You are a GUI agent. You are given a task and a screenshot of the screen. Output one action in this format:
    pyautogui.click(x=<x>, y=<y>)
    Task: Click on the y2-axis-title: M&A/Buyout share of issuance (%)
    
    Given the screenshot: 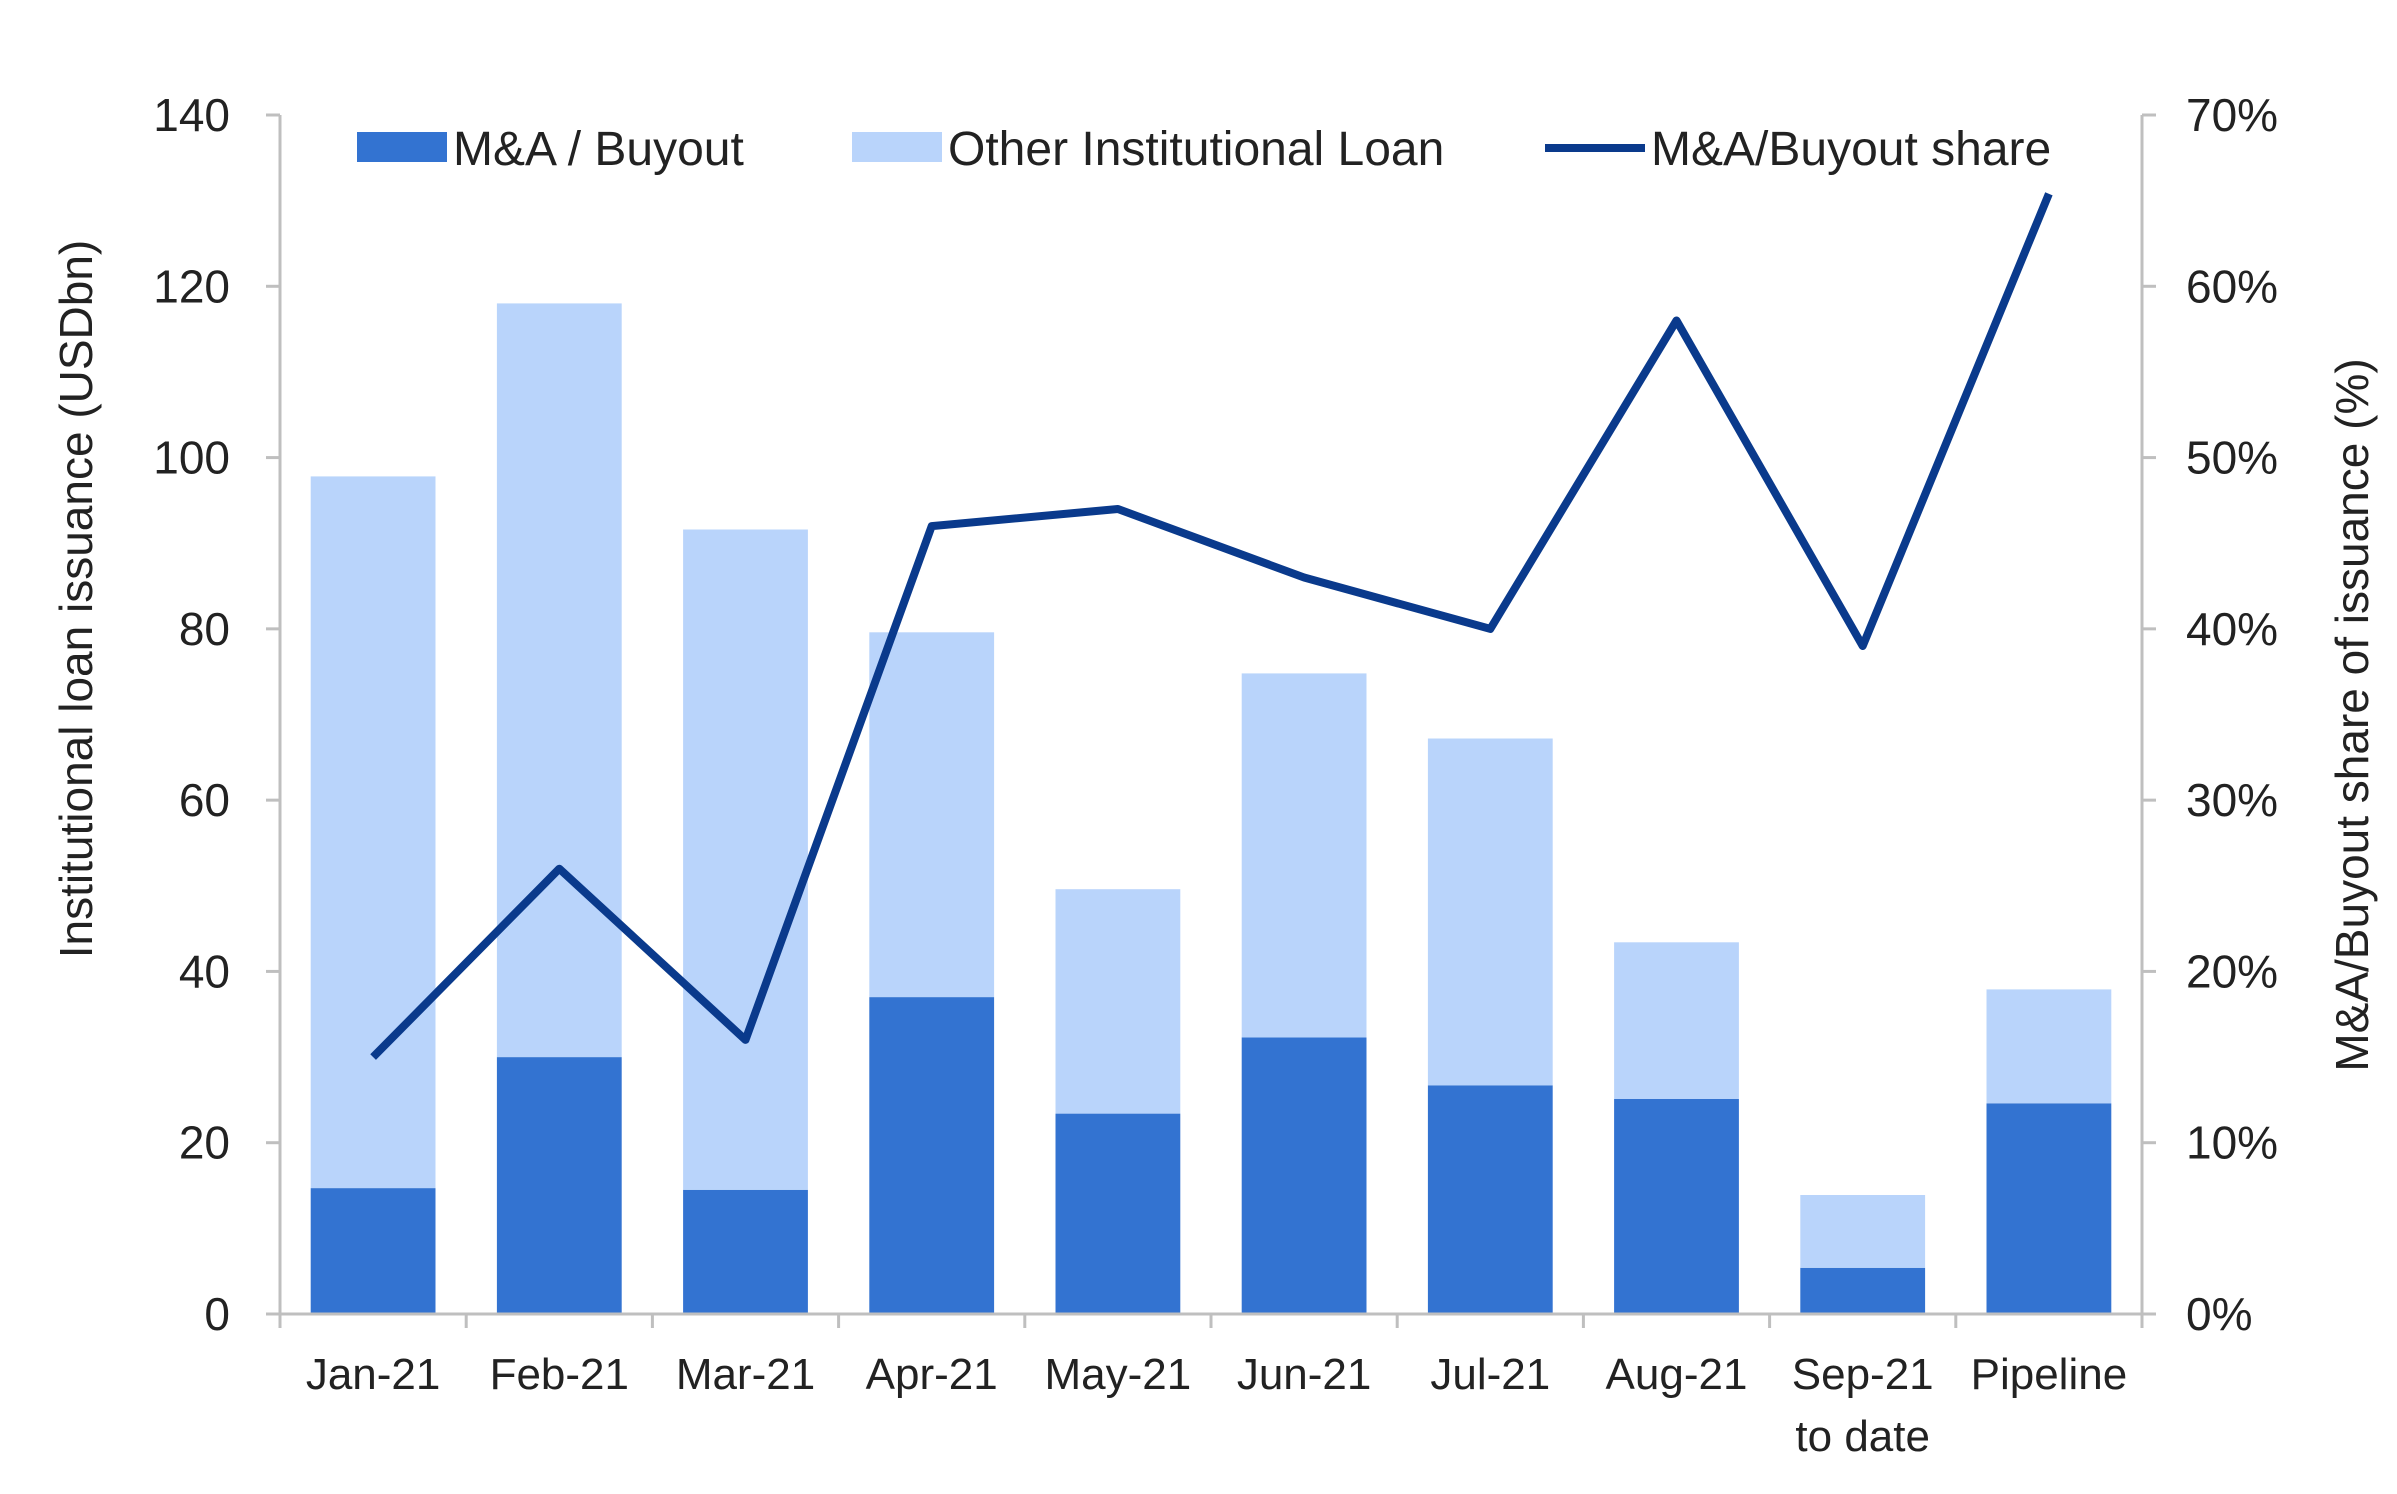 What is the action you would take?
    pyautogui.click(x=2352, y=714)
    